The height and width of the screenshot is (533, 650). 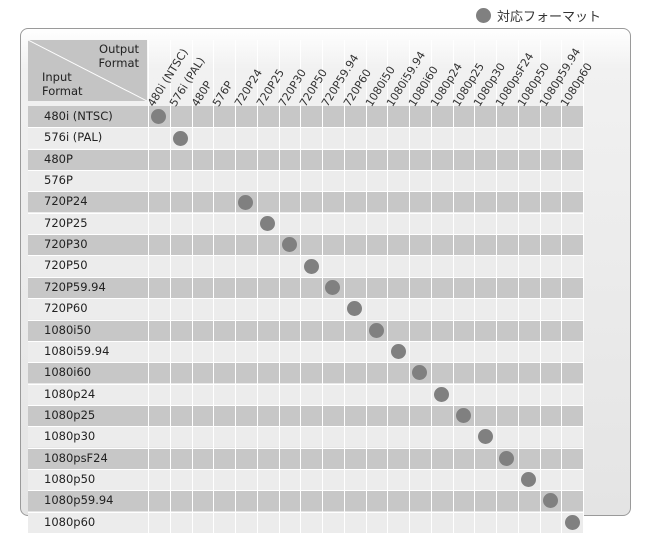 I want to click on table-row: 1080p30, so click(x=305, y=437).